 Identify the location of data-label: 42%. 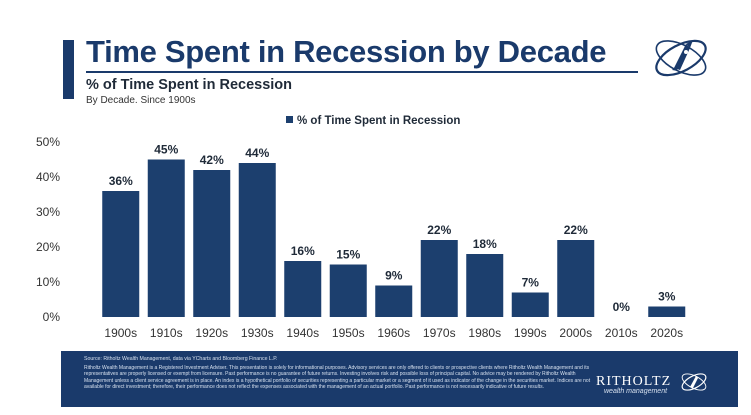
(212, 160).